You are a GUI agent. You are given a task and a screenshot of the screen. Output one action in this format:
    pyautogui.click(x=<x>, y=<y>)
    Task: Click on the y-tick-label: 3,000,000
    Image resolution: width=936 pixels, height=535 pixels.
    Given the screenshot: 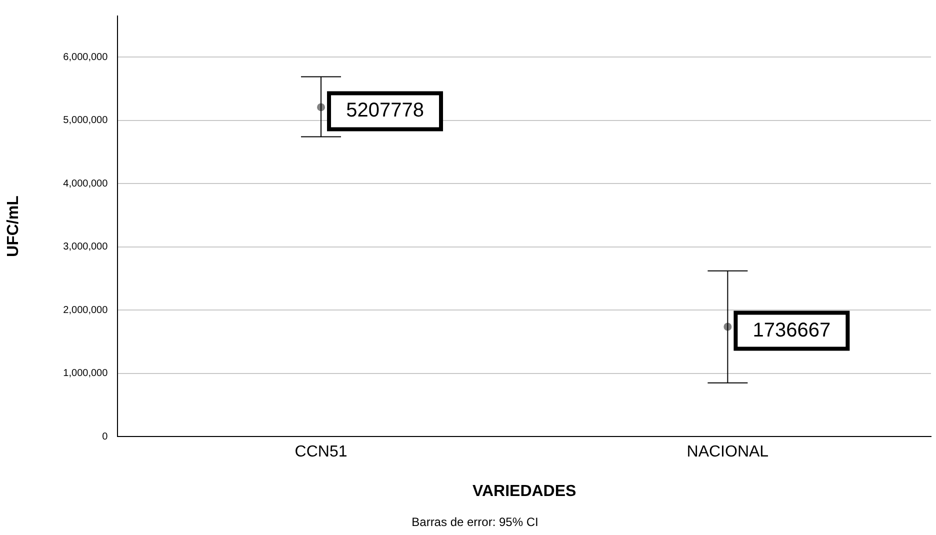 What is the action you would take?
    pyautogui.click(x=85, y=247)
    